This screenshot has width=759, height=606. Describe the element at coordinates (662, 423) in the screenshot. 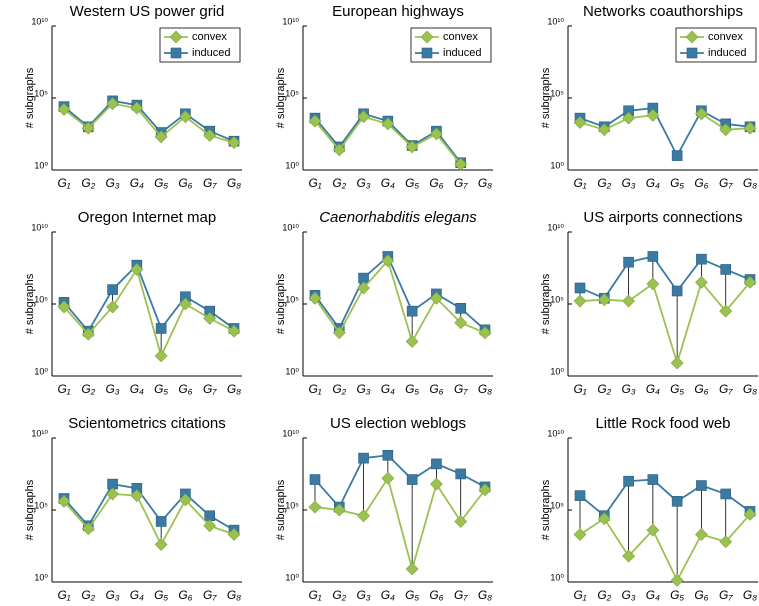

I see `chart-title: Little Rock food web` at that location.